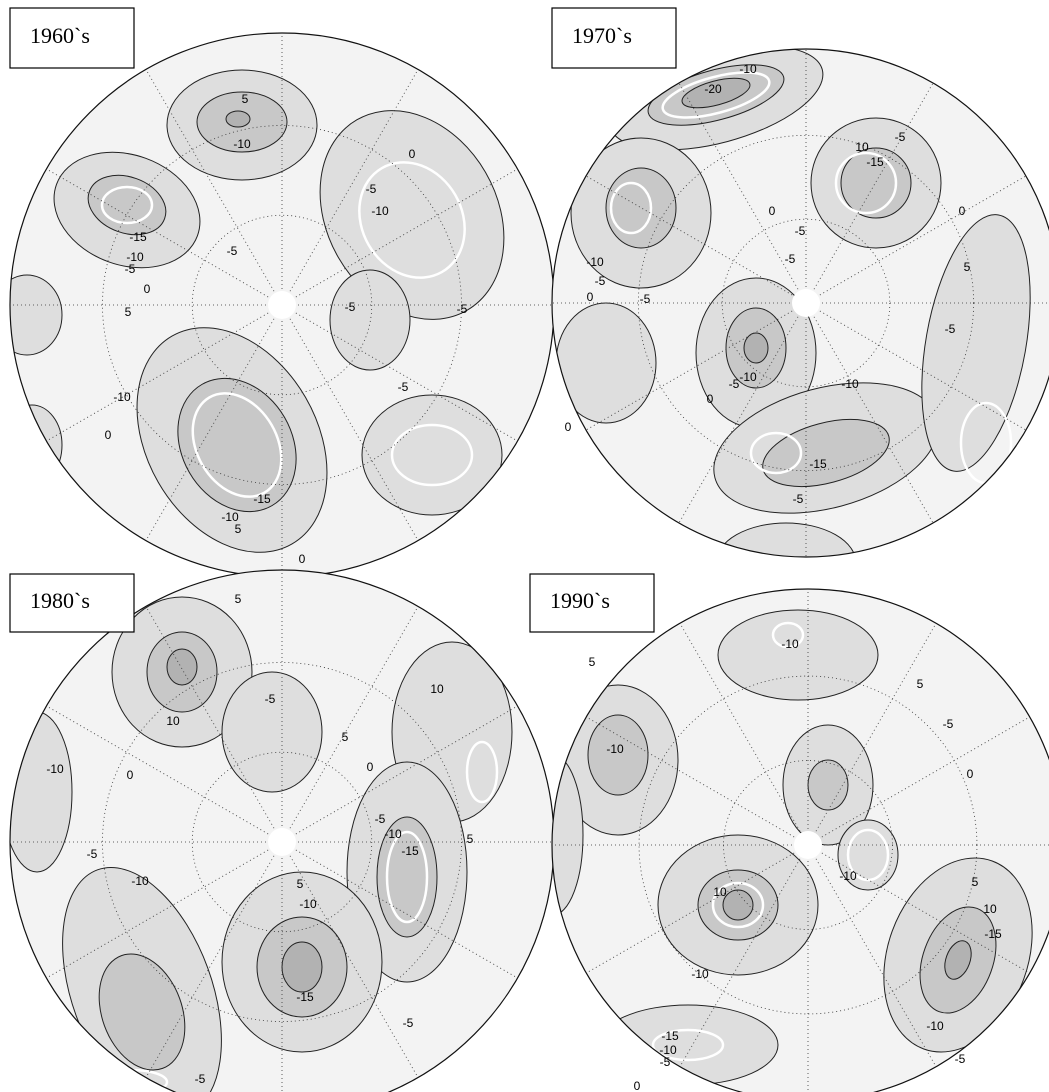 The height and width of the screenshot is (1092, 1049). What do you see at coordinates (60, 35) in the screenshot?
I see `panel-label: 1960`s` at bounding box center [60, 35].